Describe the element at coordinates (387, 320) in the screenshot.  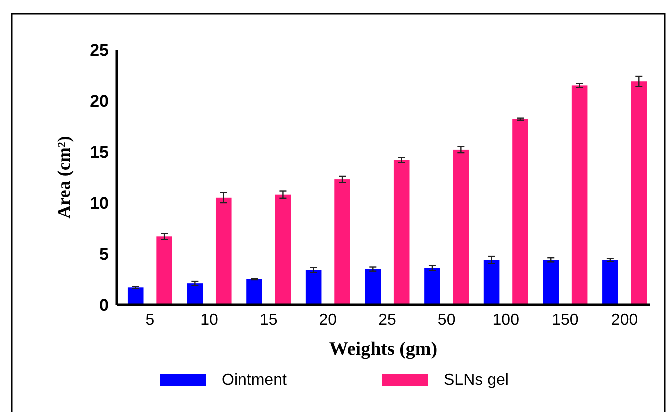
I see `x-tick-label: 25` at that location.